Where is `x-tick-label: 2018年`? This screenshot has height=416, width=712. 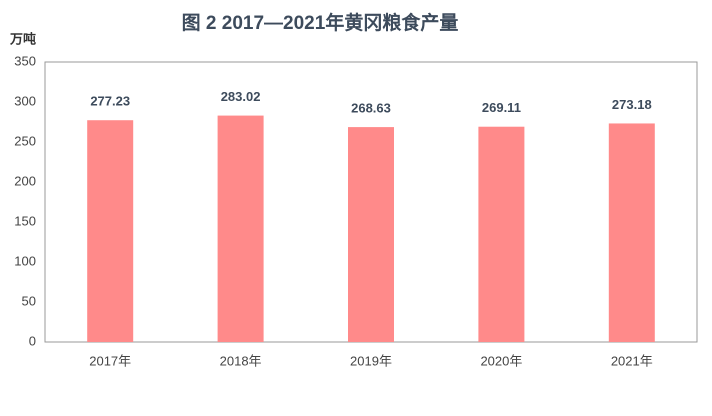
x-tick-label: 2018年 is located at coordinates (241, 360).